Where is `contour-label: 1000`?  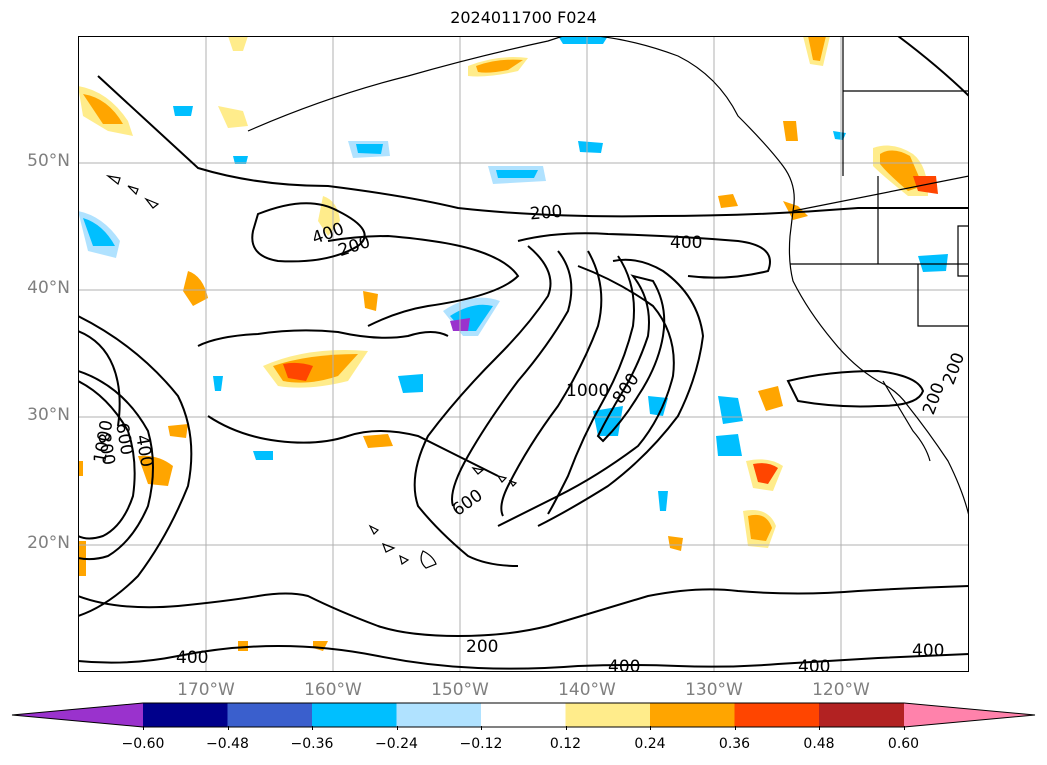
contour-label: 1000 is located at coordinates (587, 391).